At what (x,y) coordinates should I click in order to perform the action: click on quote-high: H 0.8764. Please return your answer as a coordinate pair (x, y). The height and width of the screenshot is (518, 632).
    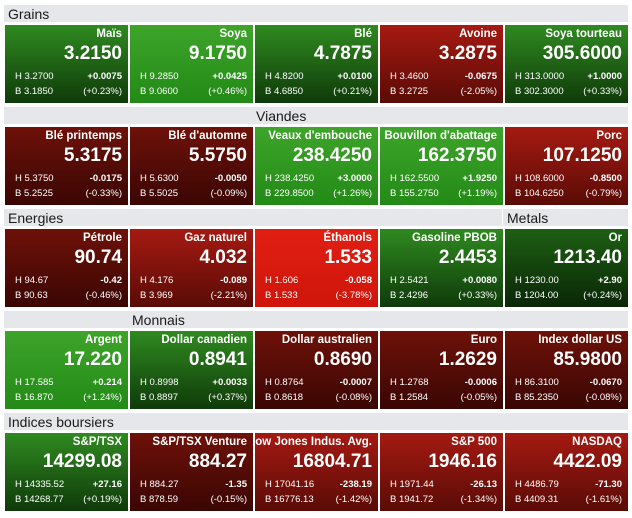
    Looking at the image, I should click on (284, 382).